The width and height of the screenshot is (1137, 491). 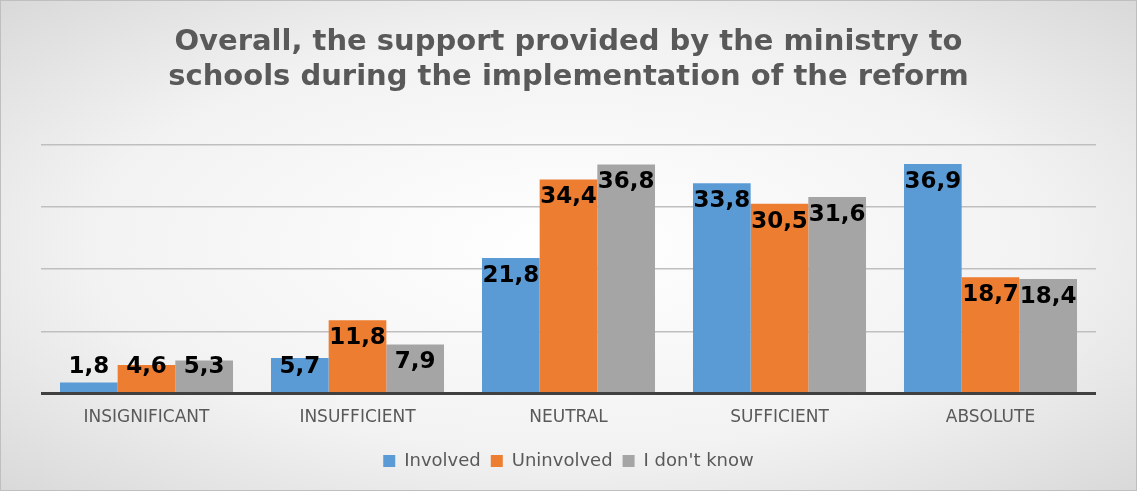 I want to click on data-label: 33,8, so click(x=722, y=199).